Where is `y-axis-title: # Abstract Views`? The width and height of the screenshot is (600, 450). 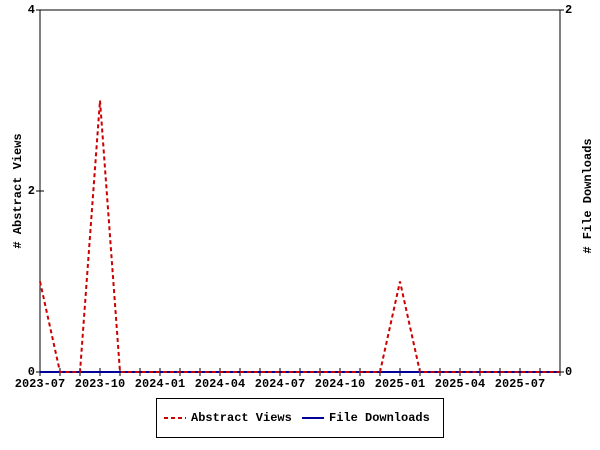
y-axis-title: # Abstract Views is located at coordinates (18, 190).